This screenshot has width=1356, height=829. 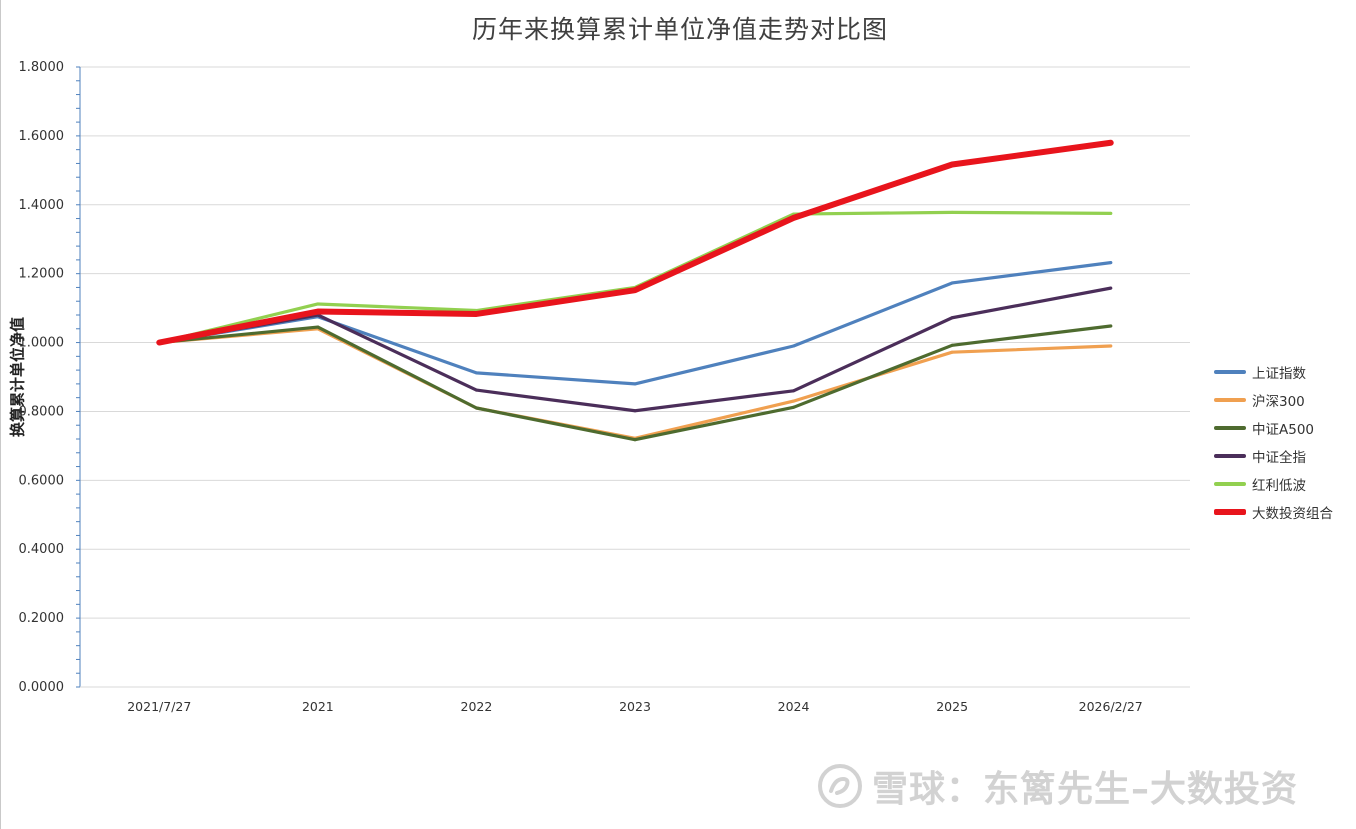 What do you see at coordinates (42, 618) in the screenshot?
I see `y-tick-label: 0.2000` at bounding box center [42, 618].